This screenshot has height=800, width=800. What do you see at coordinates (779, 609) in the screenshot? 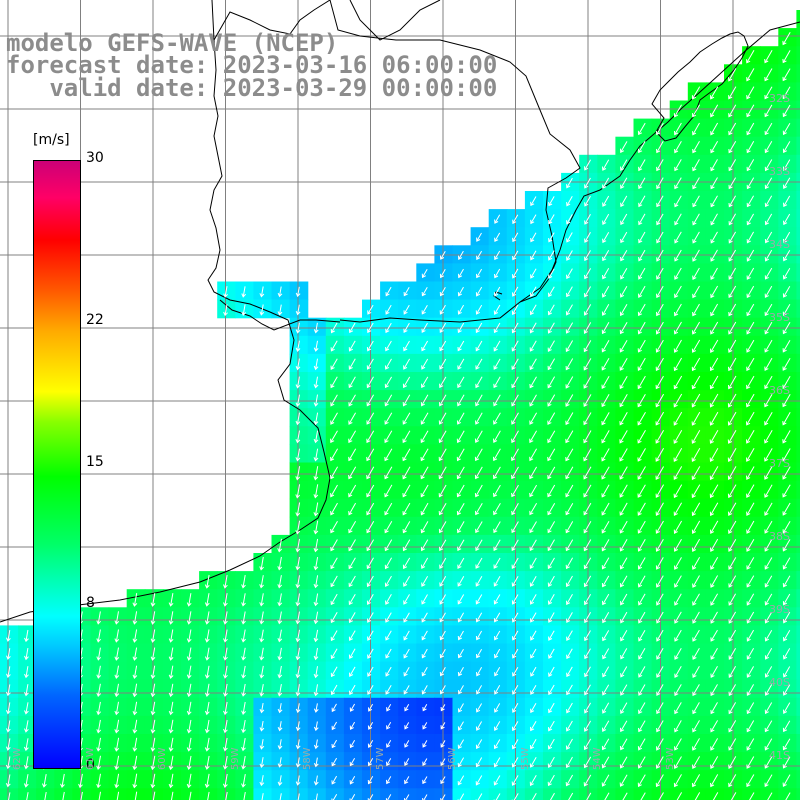
I see `latitude-label: 39S` at bounding box center [779, 609].